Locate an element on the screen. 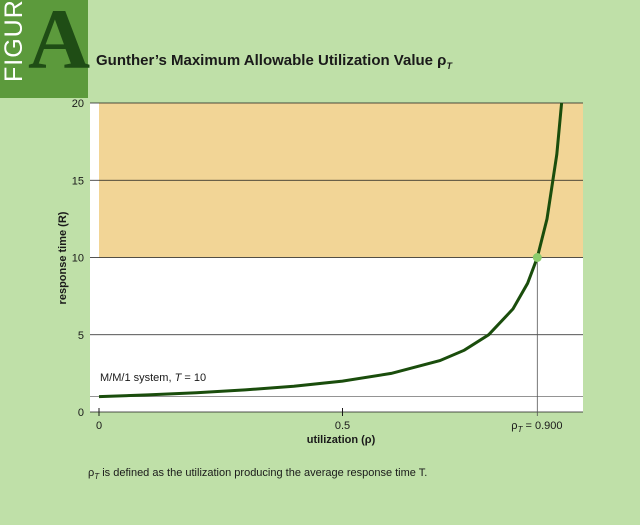 Image resolution: width=640 pixels, height=525 pixels. x-special-tick-subscript: T is located at coordinates (521, 429).